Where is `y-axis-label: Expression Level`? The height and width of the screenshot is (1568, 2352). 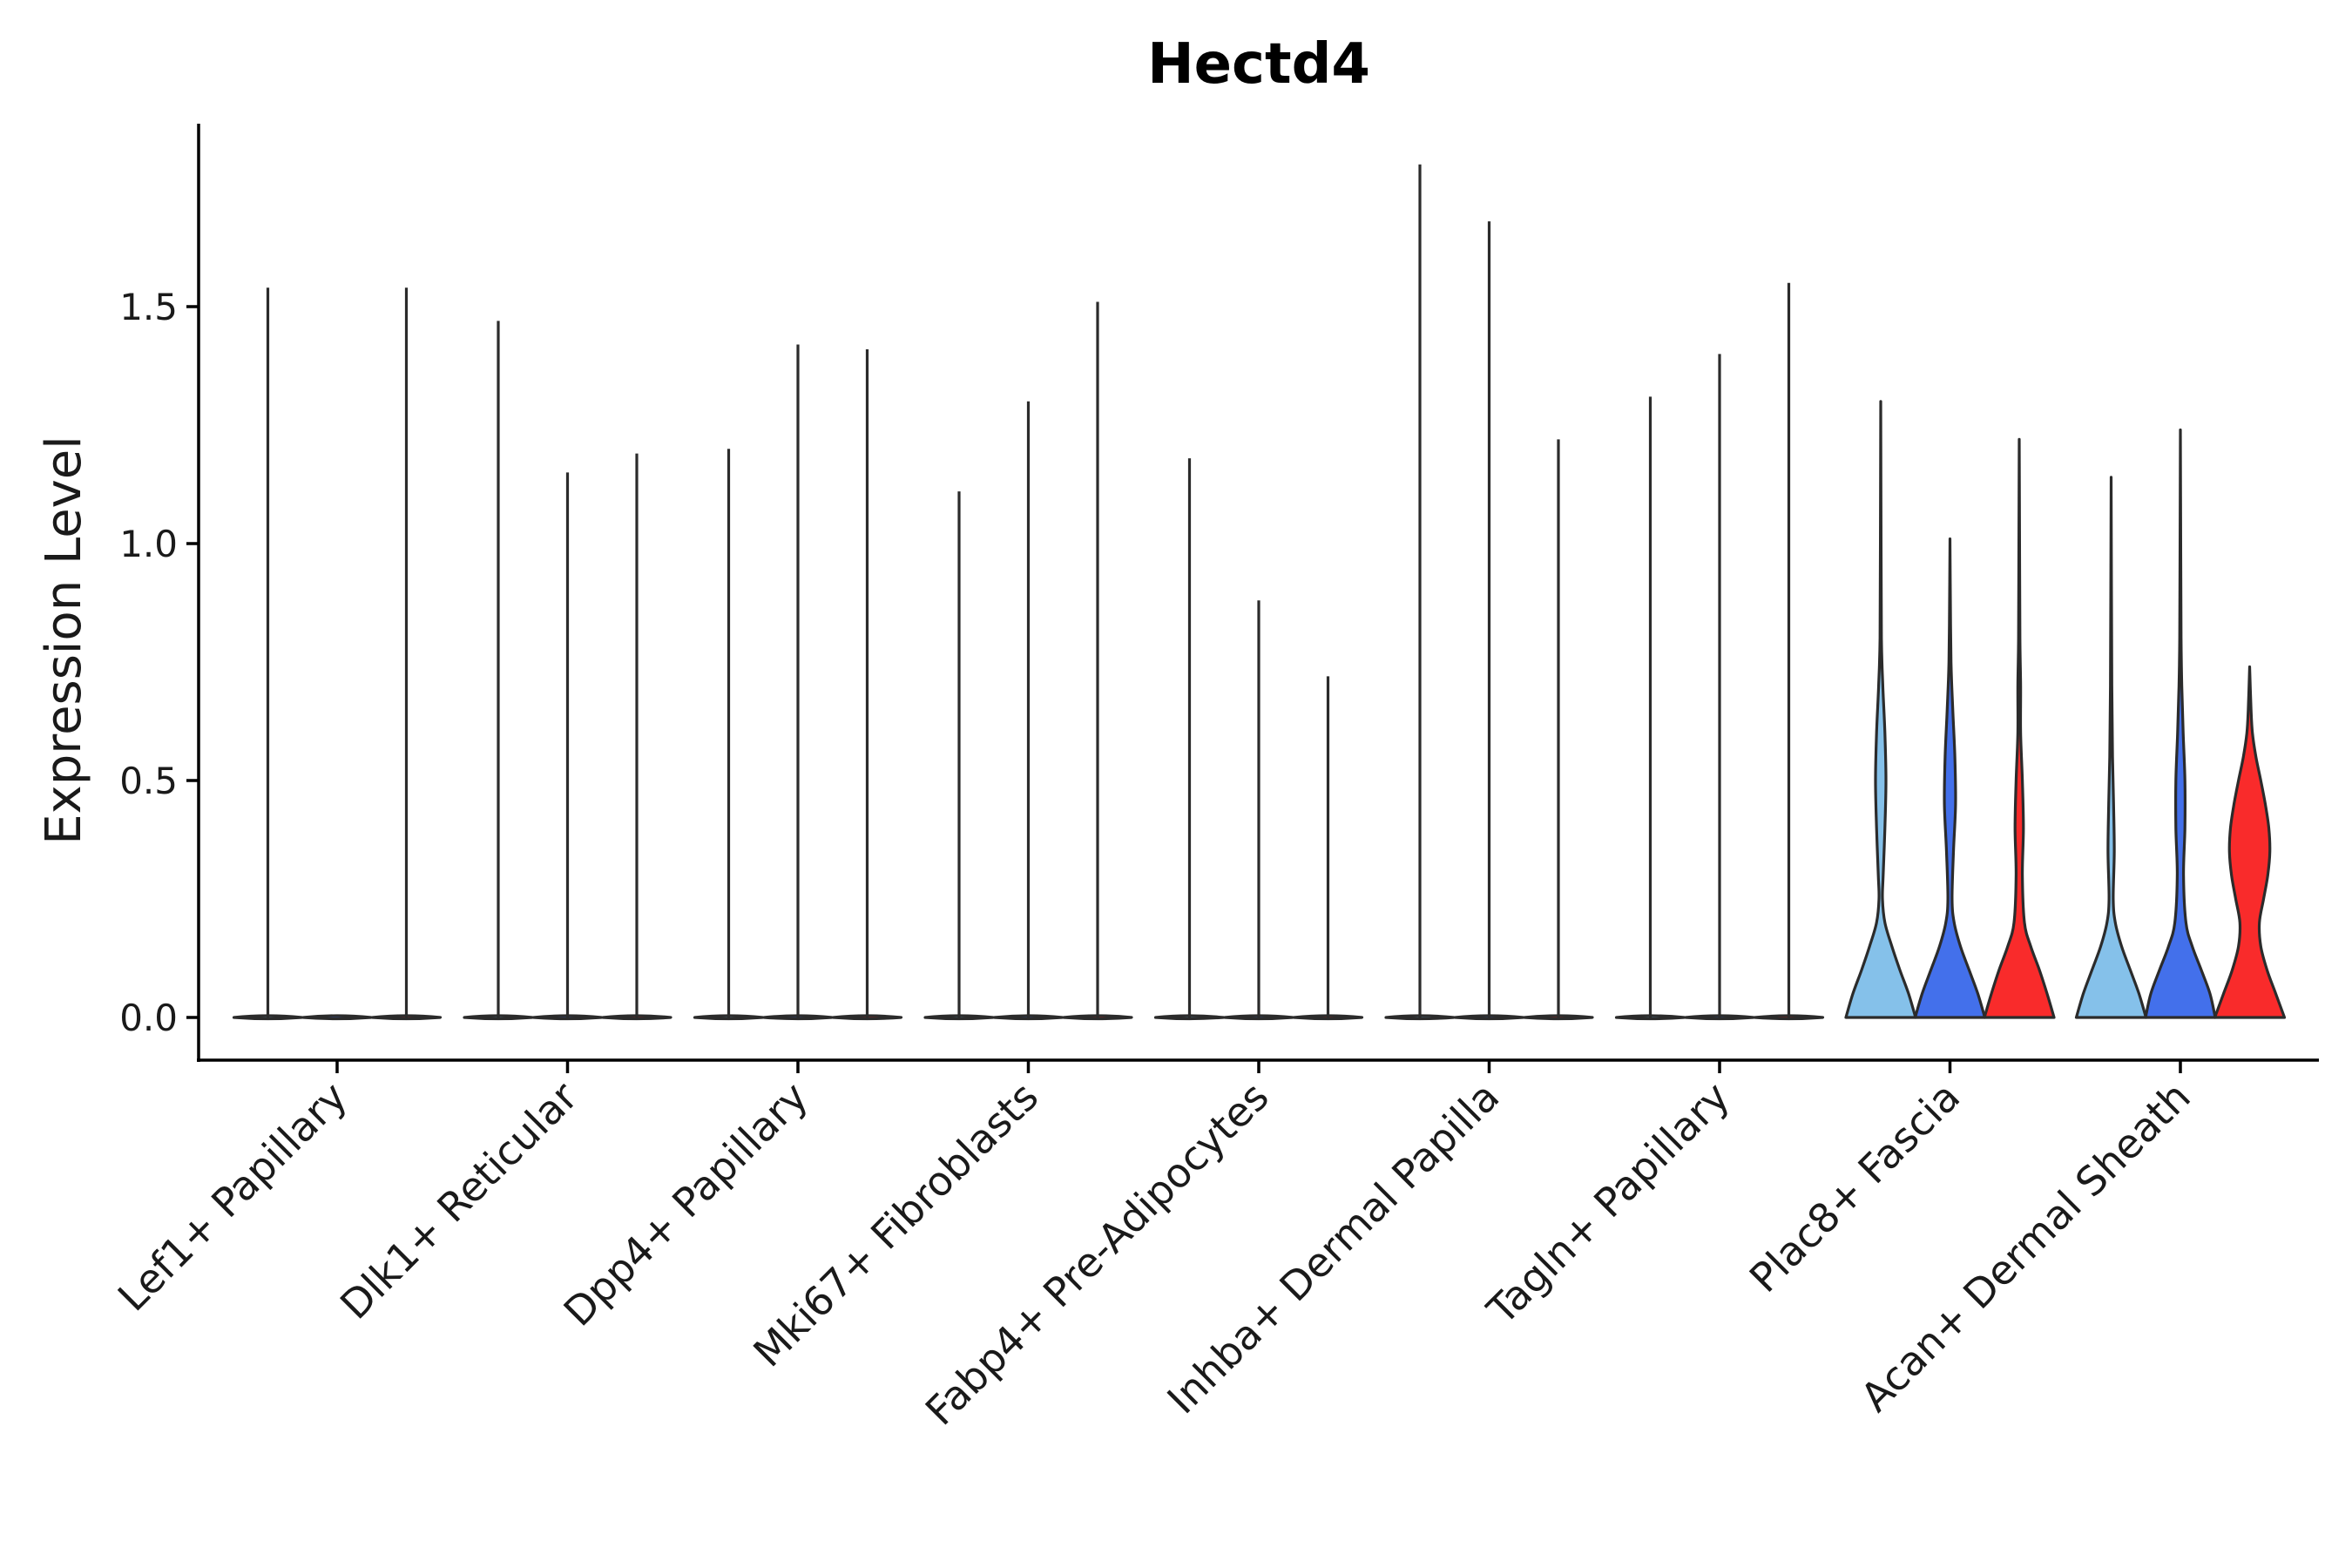
y-axis-label: Expression Level is located at coordinates (64, 640).